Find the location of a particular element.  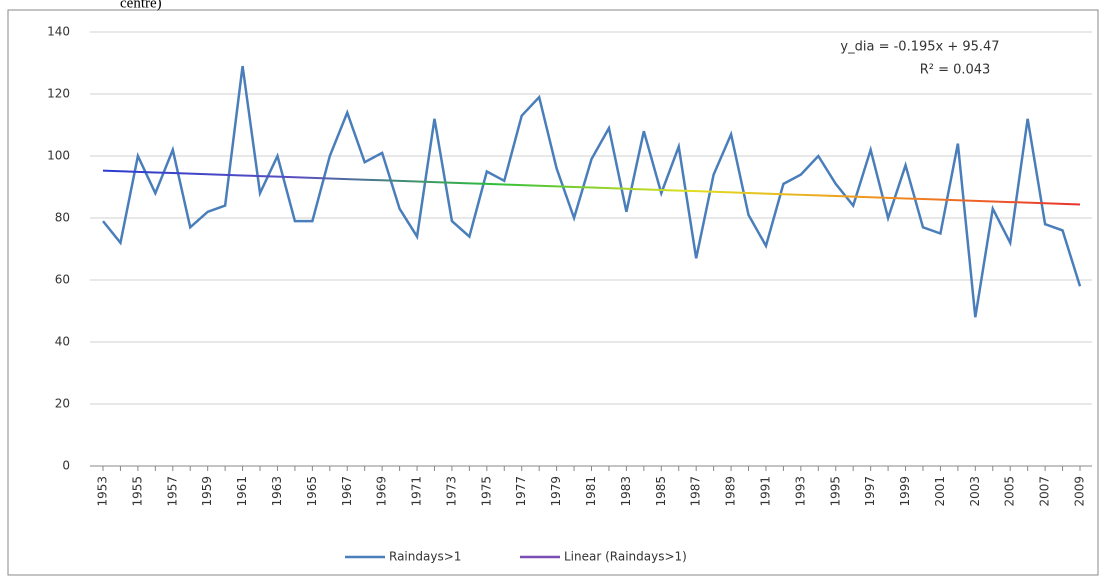

x-tick-label: 1983 is located at coordinates (626, 491).